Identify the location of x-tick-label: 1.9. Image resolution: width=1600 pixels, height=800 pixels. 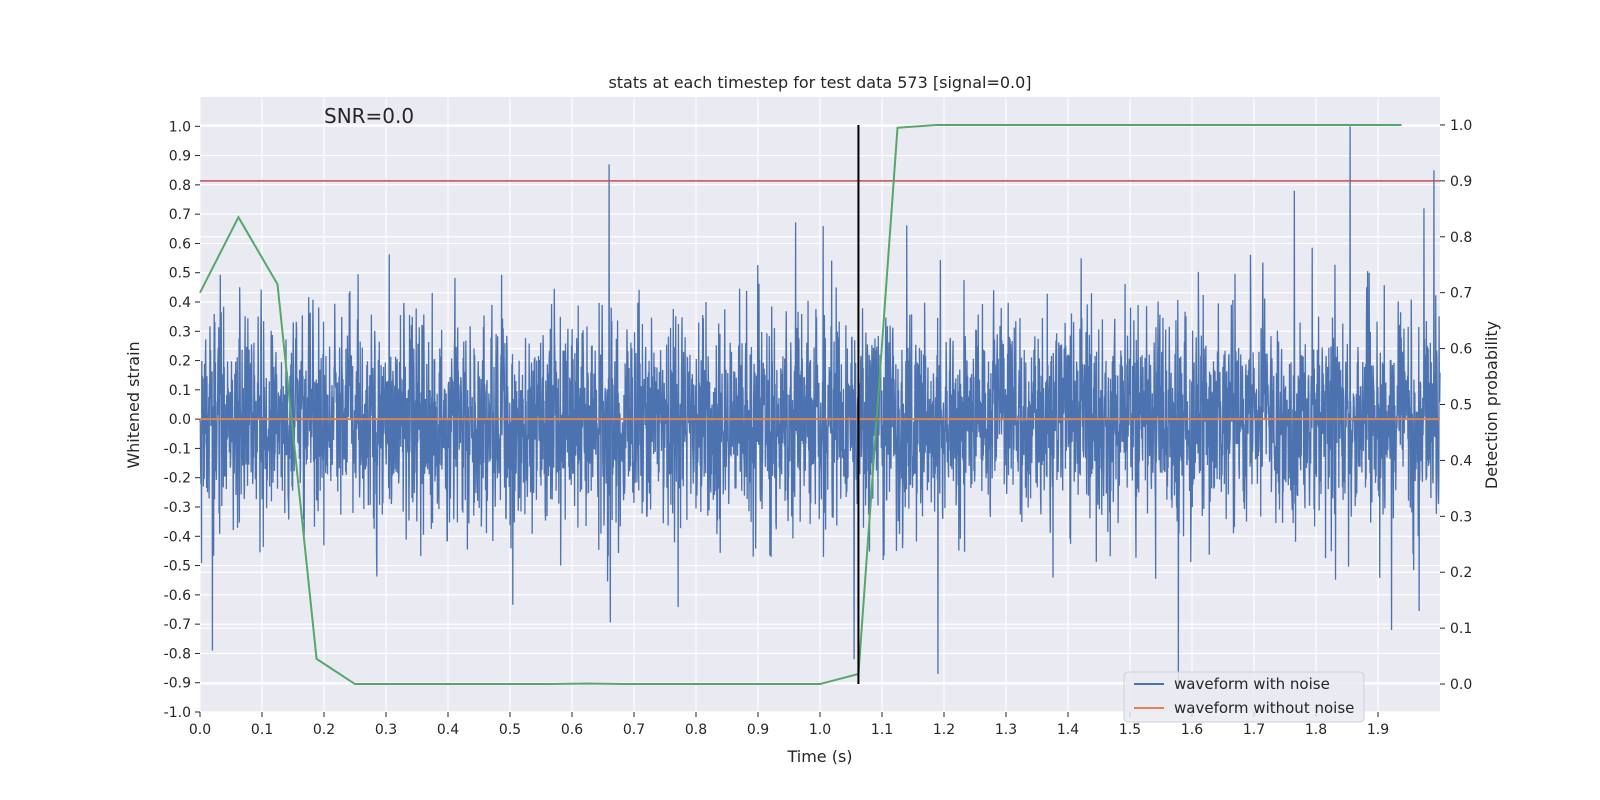
(1378, 730).